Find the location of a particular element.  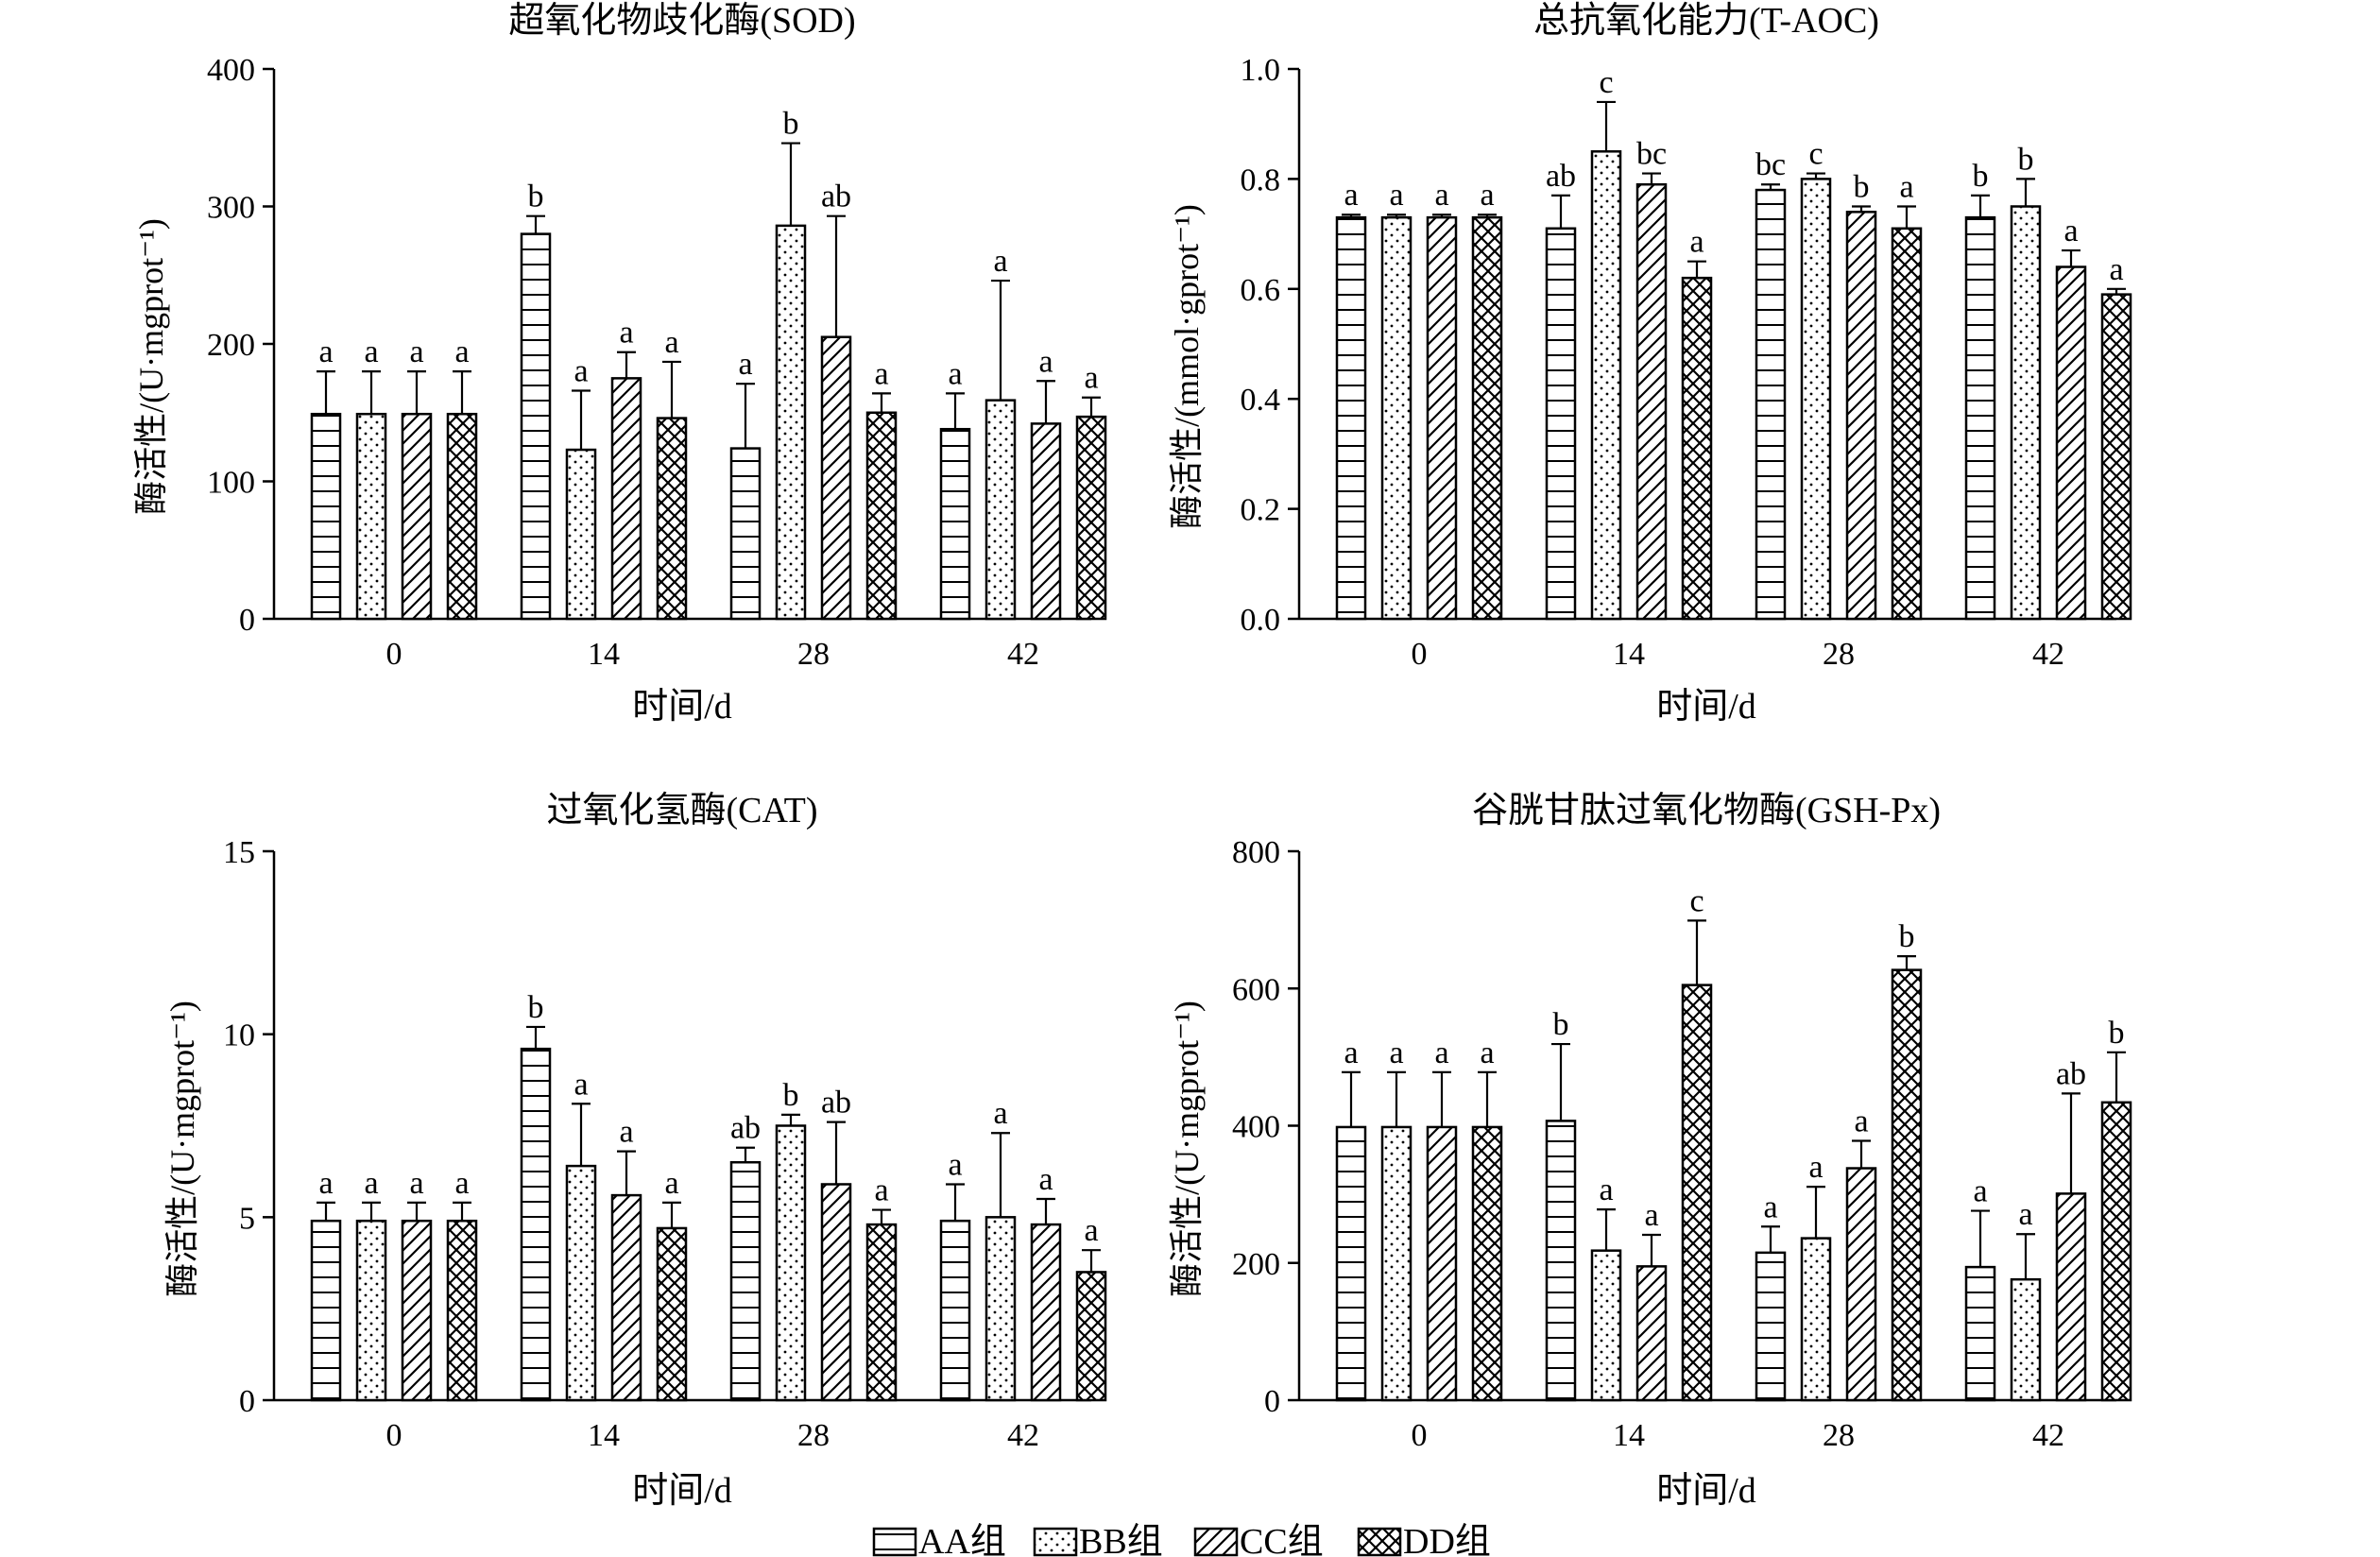

legend-swatch-dotted is located at coordinates (1055, 1542).